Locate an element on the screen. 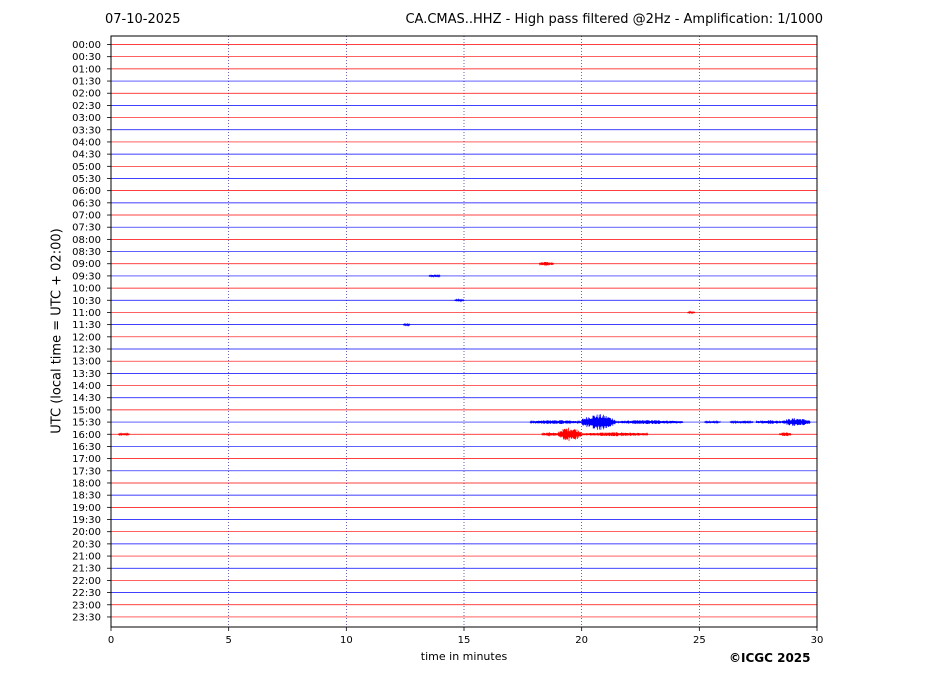  y-tick-label: 18:00 is located at coordinates (86, 483).